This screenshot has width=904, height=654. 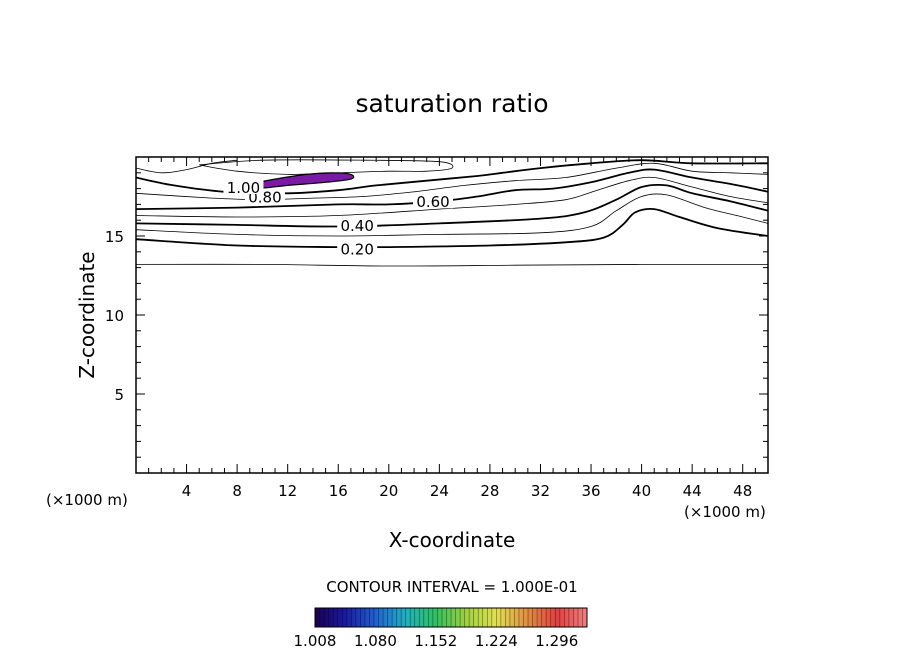 I want to click on contour-label: 0.20, so click(x=356, y=250).